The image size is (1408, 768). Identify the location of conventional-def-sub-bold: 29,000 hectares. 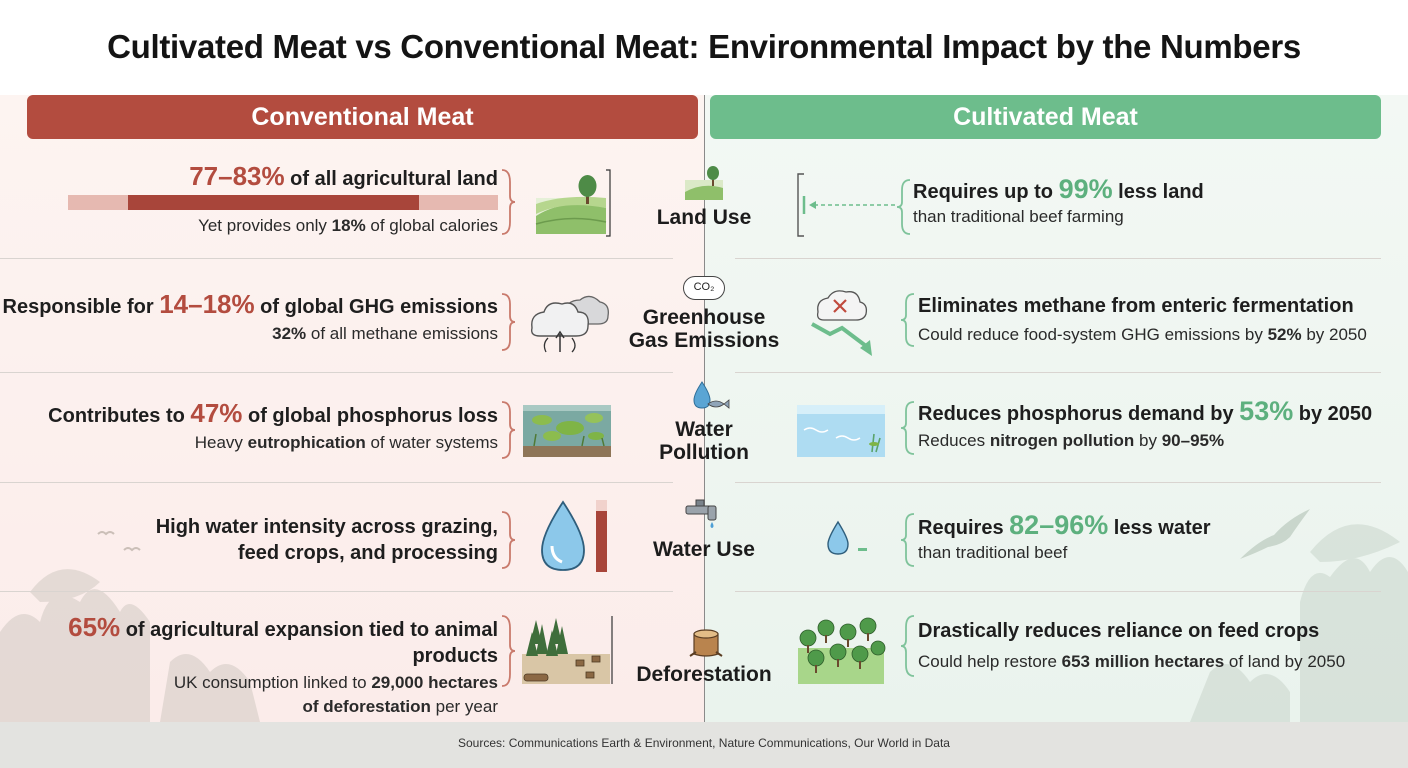
(434, 682).